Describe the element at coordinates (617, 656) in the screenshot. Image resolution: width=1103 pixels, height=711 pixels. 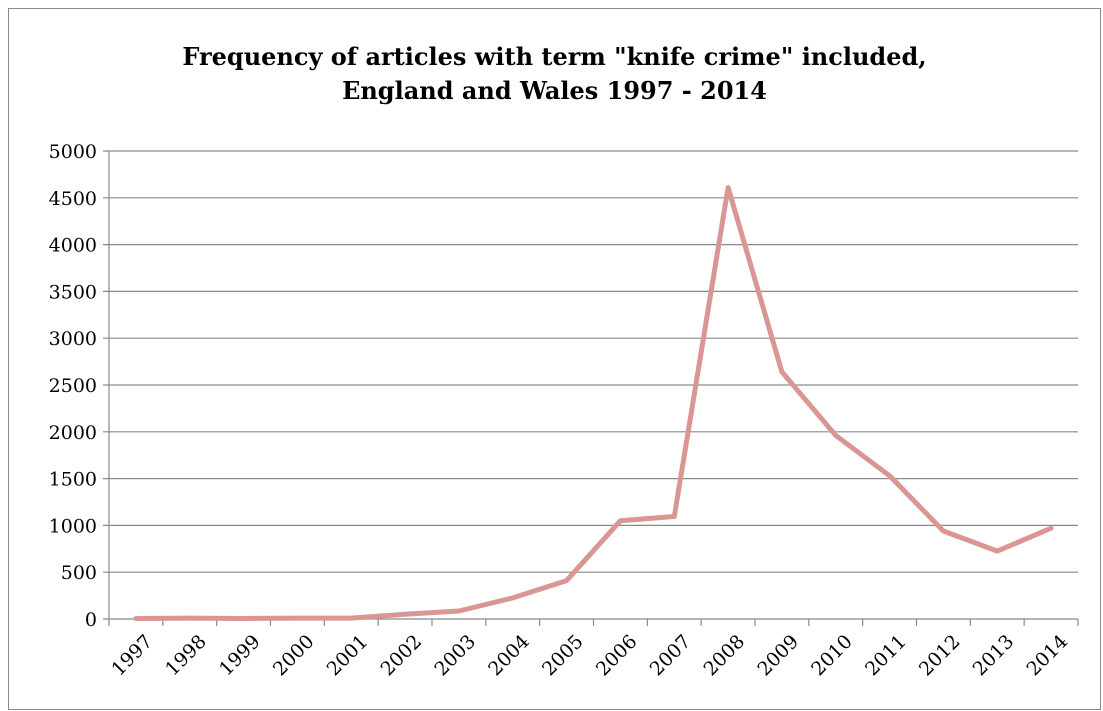
I see `x-tick-label: 2006` at that location.